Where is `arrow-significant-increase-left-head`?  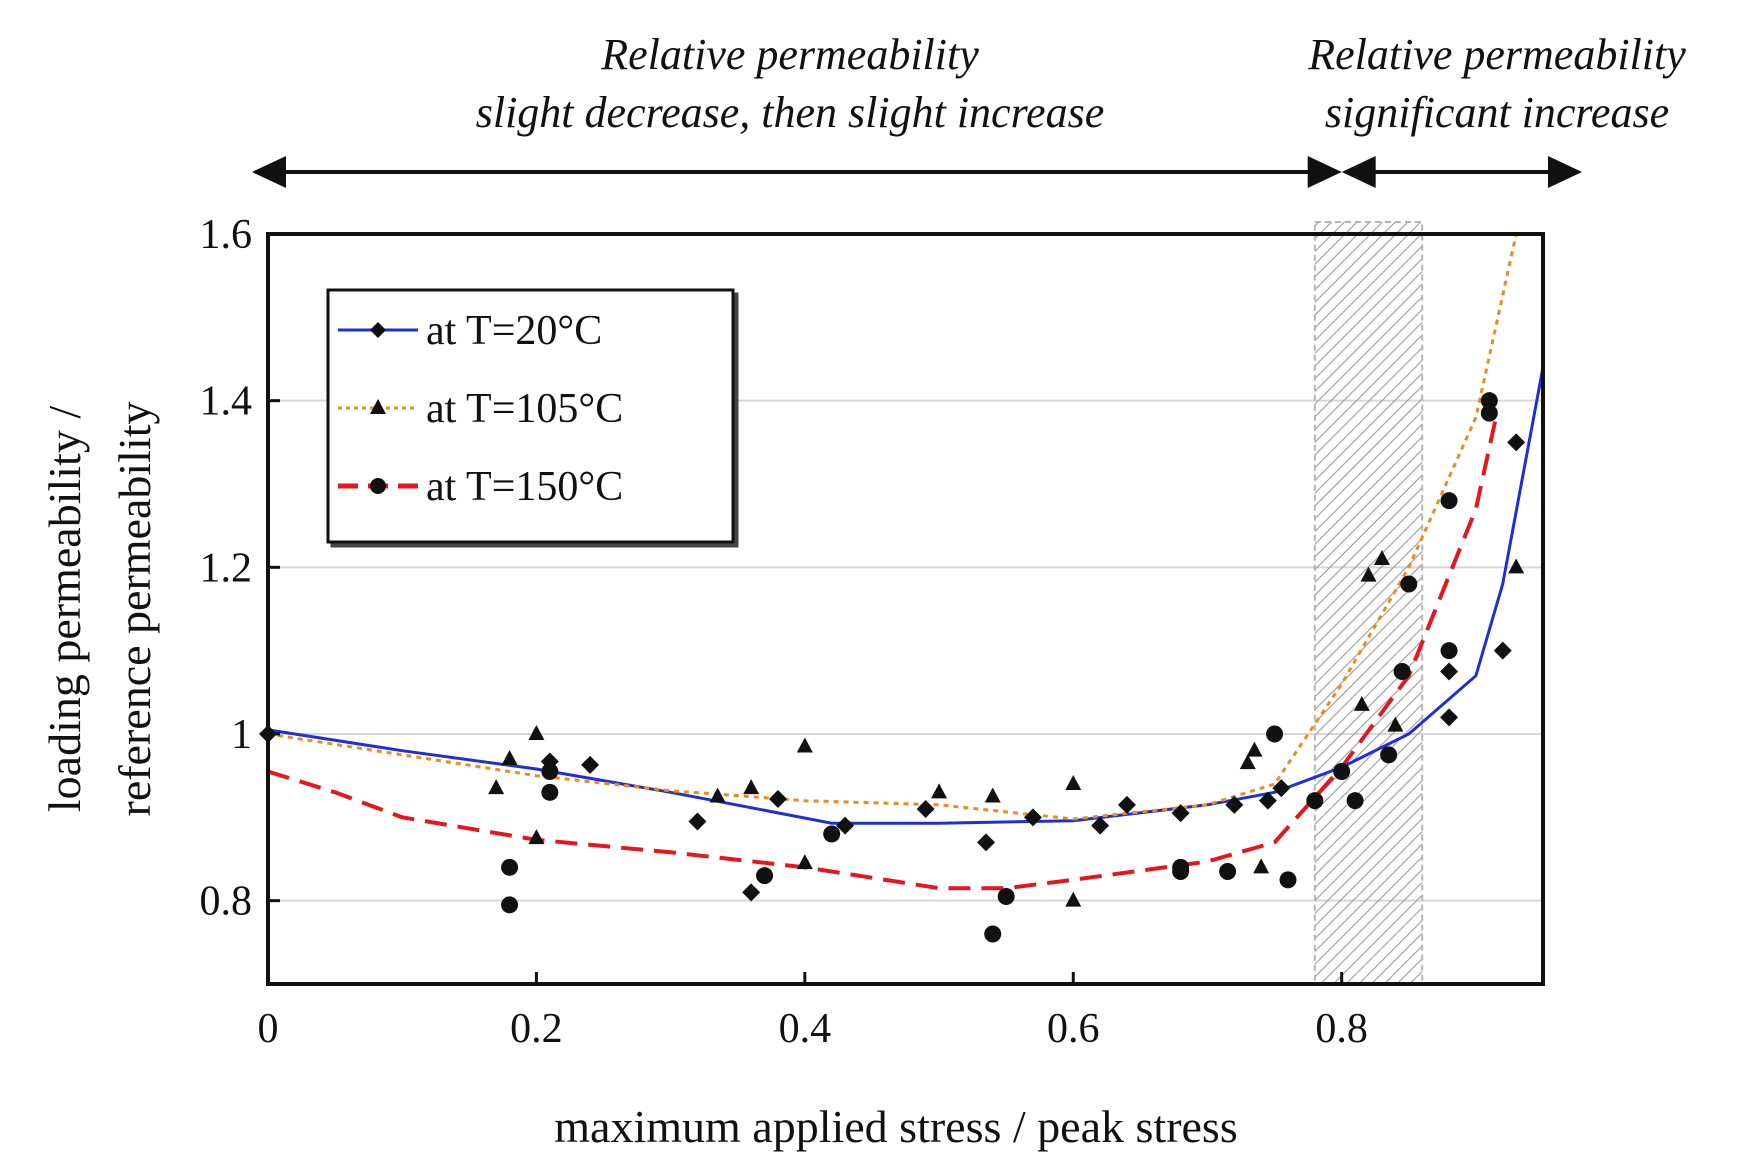 arrow-significant-increase-left-head is located at coordinates (1358, 172).